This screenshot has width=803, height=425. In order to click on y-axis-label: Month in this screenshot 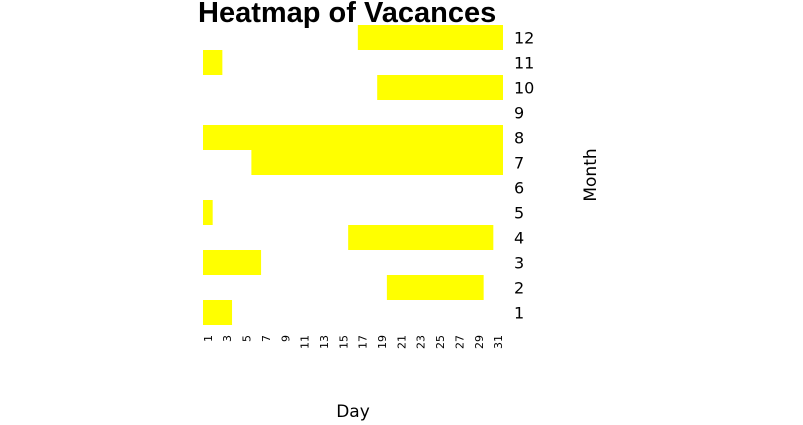, I will do `click(591, 174)`.